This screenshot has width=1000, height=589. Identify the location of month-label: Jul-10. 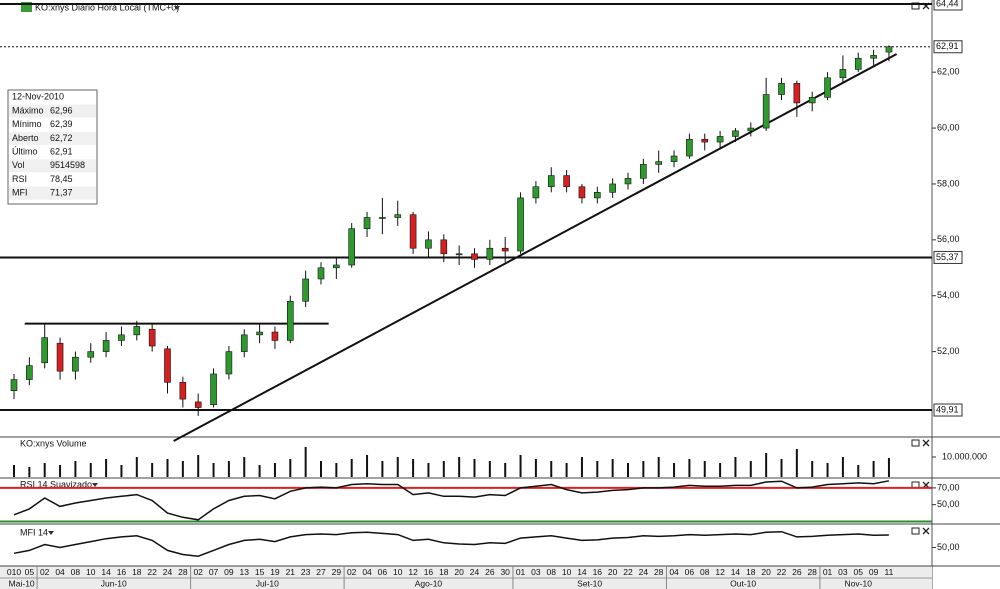
(267, 583).